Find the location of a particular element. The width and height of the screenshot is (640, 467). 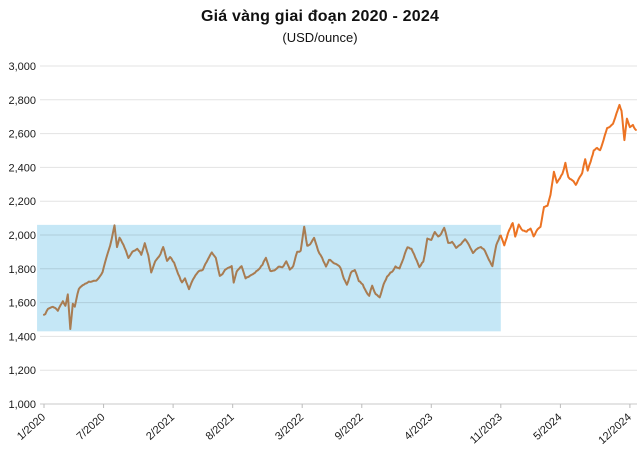

x-axis-label: 5/2024 is located at coordinates (547, 426).